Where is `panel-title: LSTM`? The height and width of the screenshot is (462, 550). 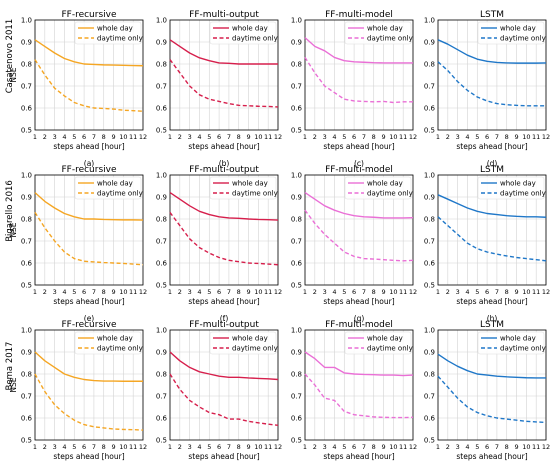 panel-title: LSTM is located at coordinates (492, 170).